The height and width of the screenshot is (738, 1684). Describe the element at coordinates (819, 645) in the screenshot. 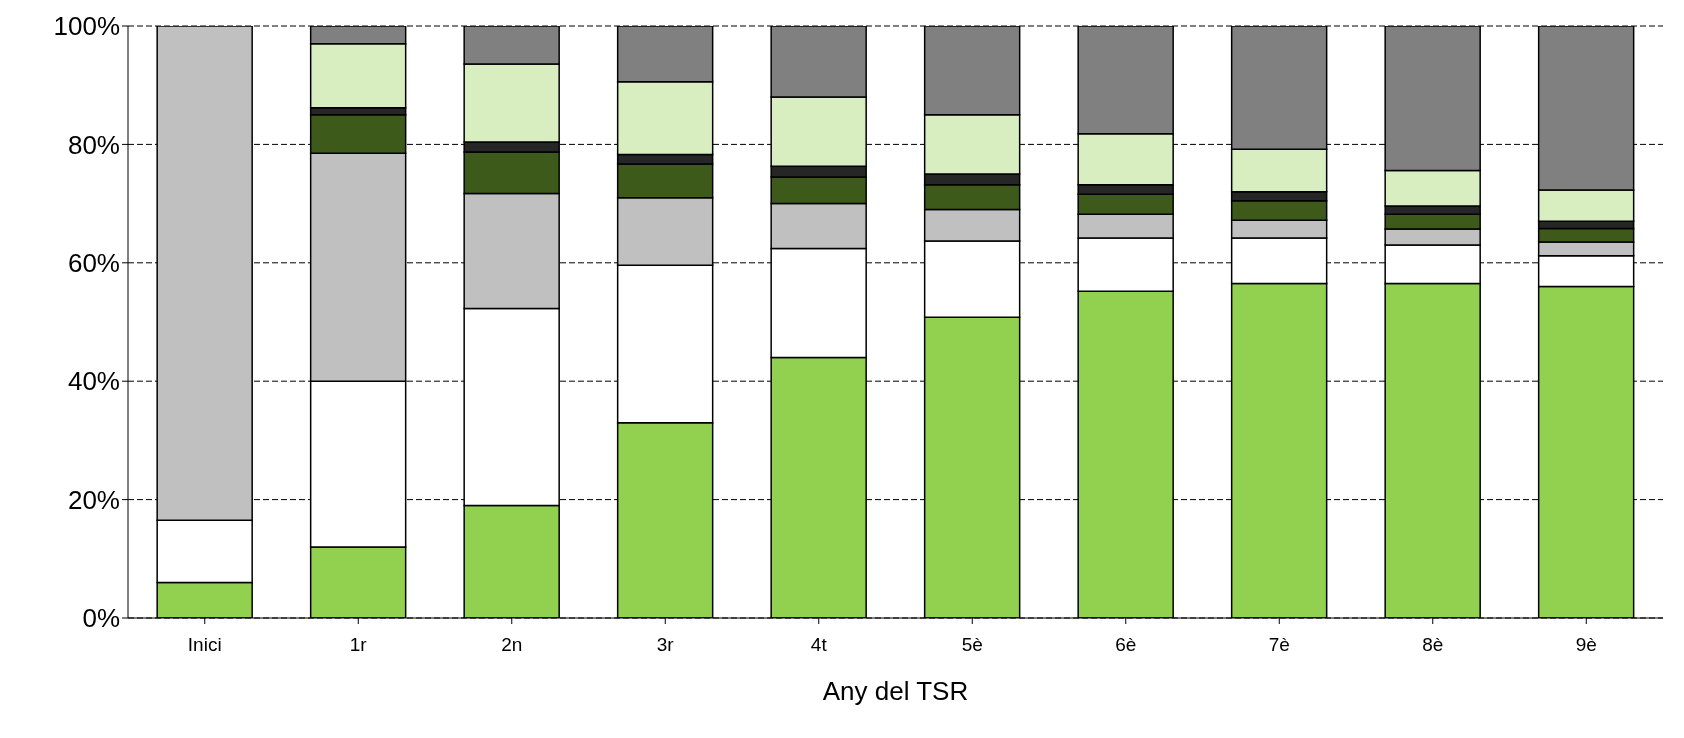

I see `x-tick-label: 4t` at that location.